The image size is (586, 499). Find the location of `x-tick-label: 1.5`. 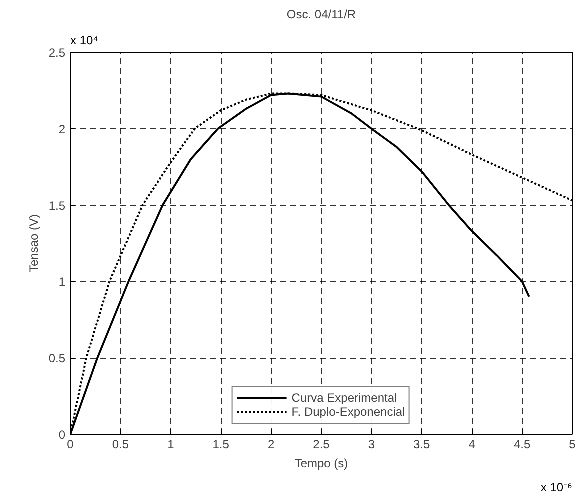

x-tick-label: 1.5 is located at coordinates (221, 445).